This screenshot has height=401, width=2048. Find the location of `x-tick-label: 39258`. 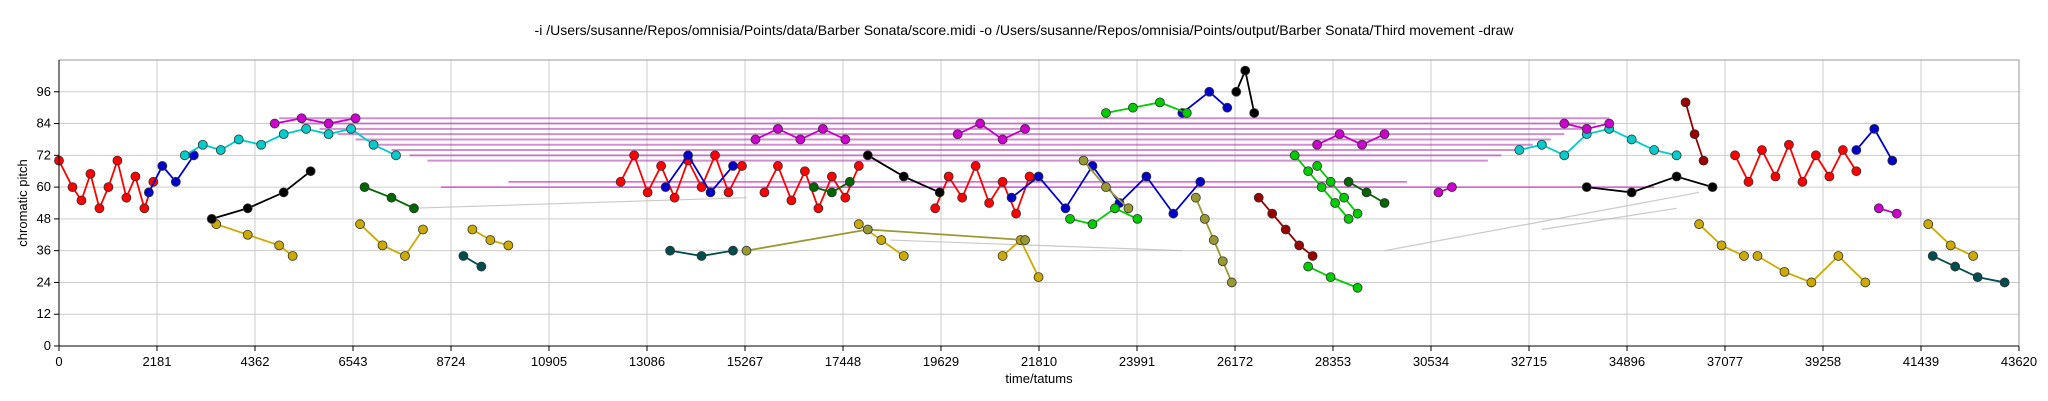

x-tick-label: 39258 is located at coordinates (1823, 361).